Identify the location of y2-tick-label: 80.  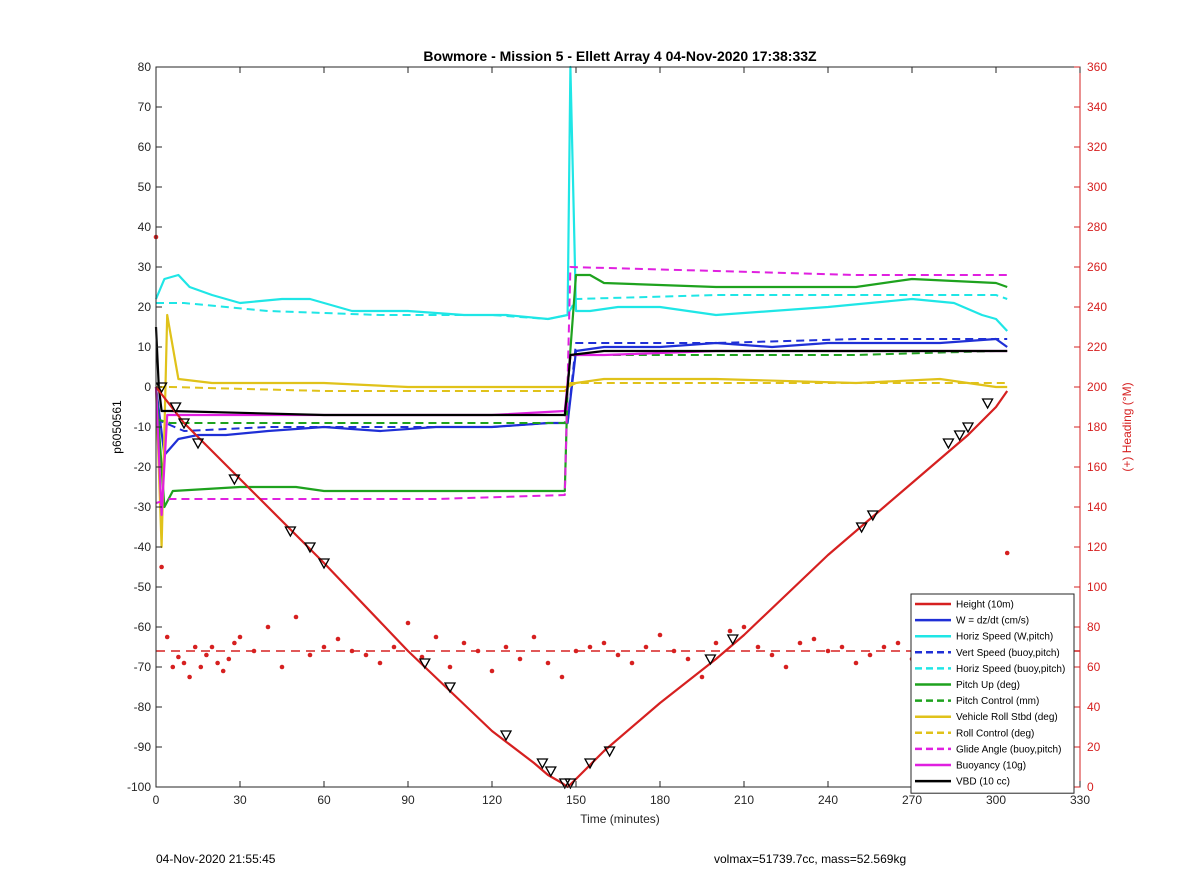
(1094, 627).